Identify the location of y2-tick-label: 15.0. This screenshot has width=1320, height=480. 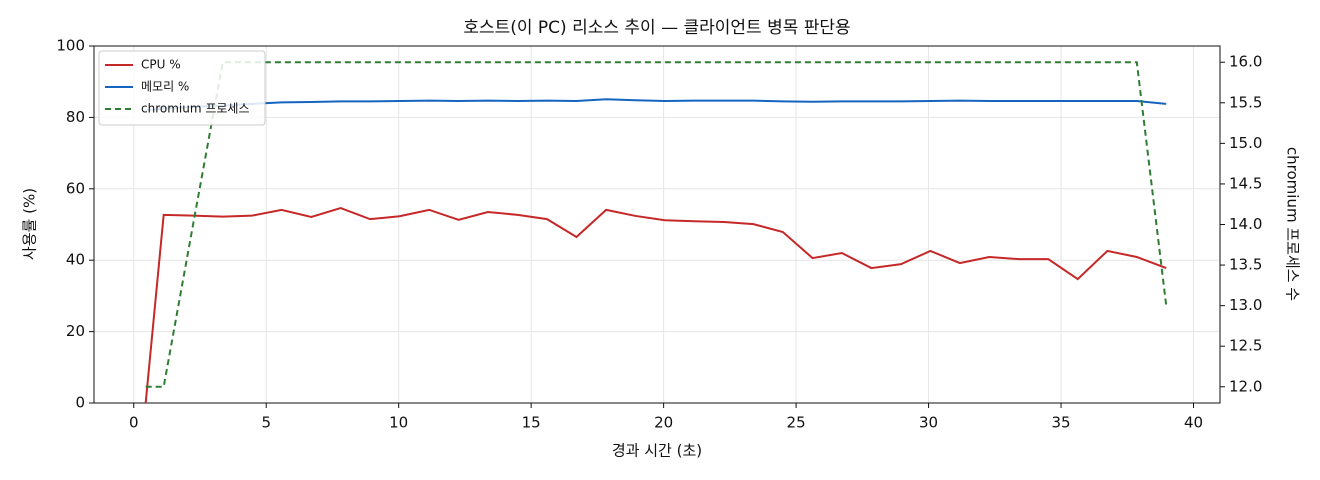
(1245, 143).